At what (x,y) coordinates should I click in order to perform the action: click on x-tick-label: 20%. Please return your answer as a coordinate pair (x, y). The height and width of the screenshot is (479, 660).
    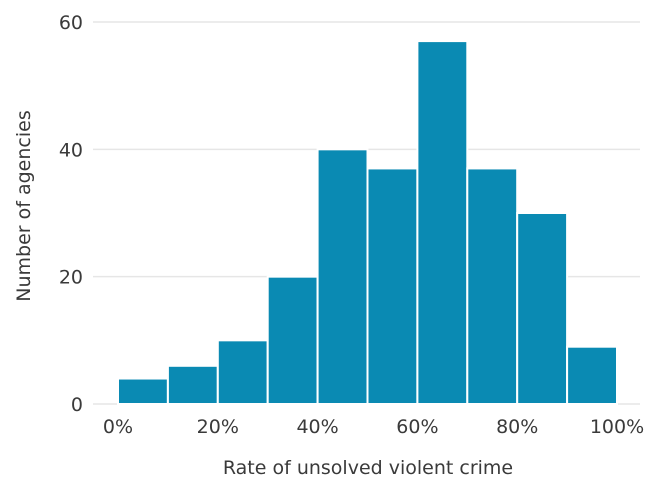
    Looking at the image, I should click on (218, 427).